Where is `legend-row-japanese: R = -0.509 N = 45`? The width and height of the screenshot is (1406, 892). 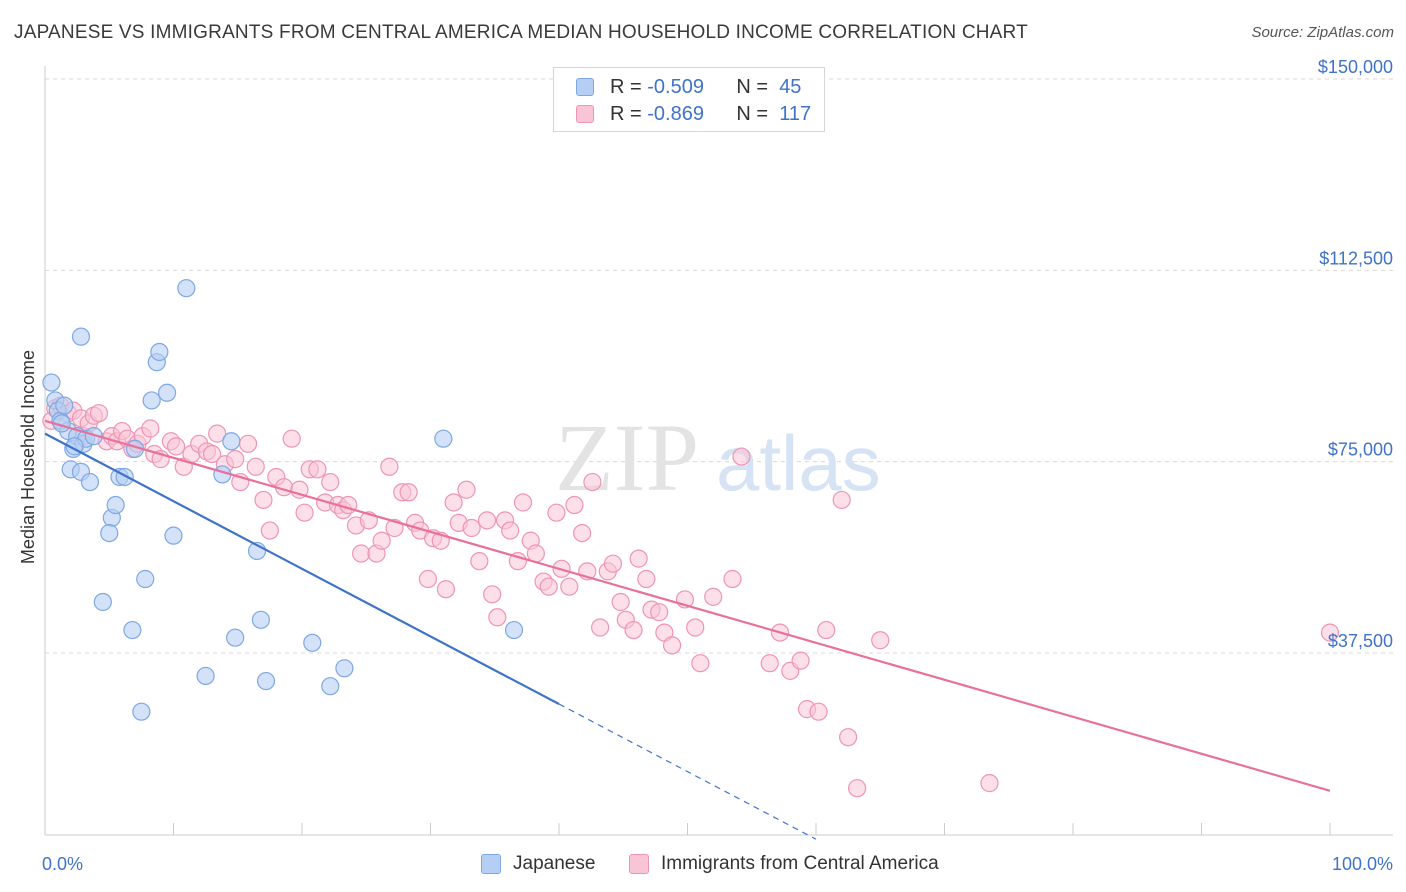
legend-row-japanese: R = -0.509 N = 45 is located at coordinates (688, 87).